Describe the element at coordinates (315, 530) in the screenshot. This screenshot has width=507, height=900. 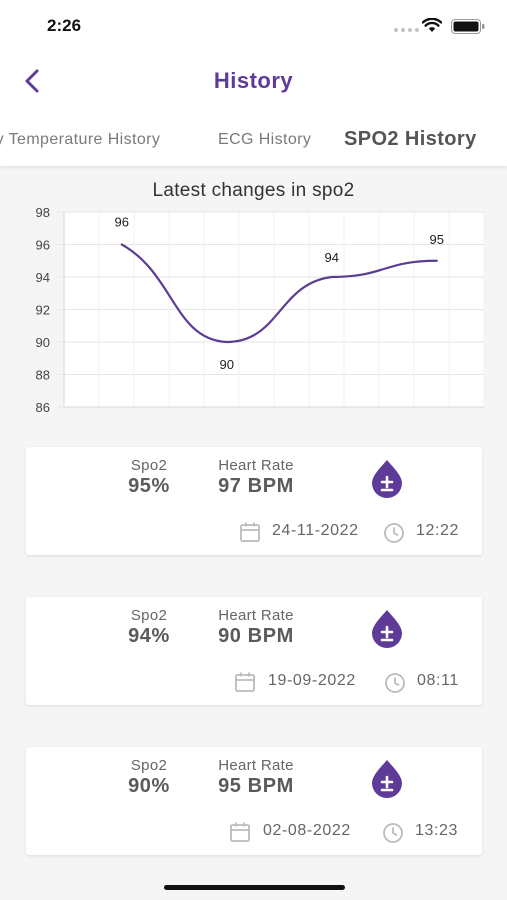
I see `record-date: 24-11-2022` at that location.